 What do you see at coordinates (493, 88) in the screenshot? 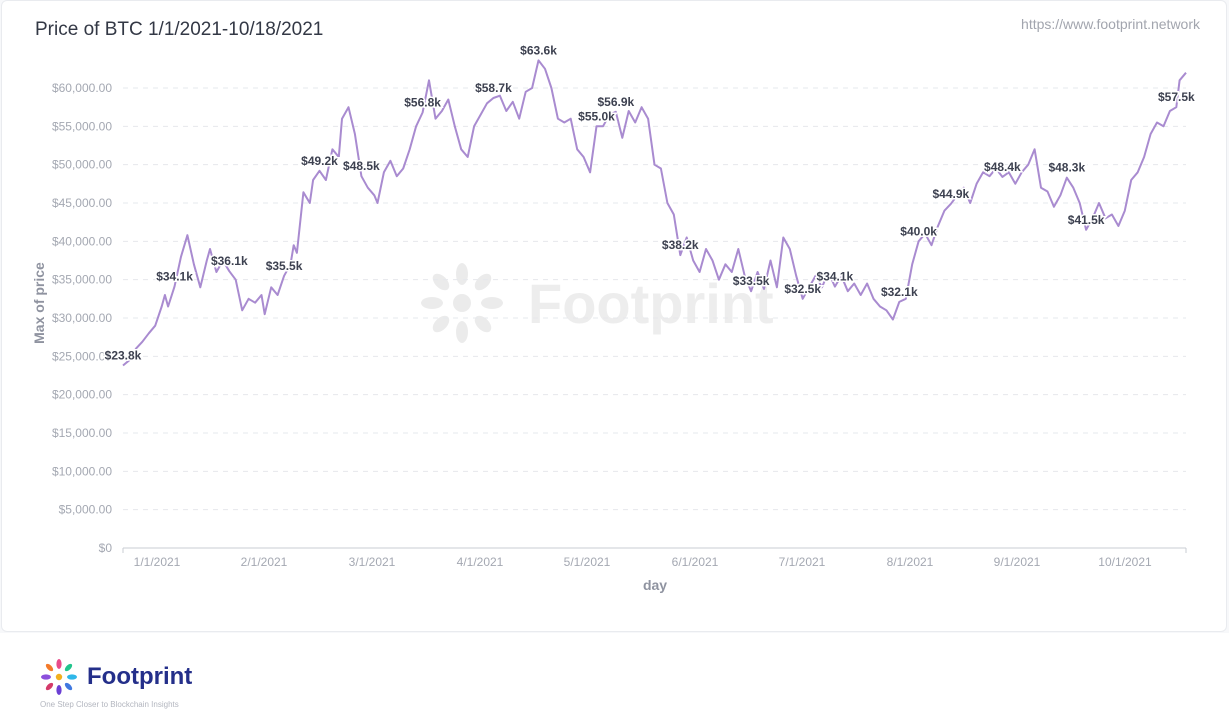
I see `data-label: $58.7k` at bounding box center [493, 88].